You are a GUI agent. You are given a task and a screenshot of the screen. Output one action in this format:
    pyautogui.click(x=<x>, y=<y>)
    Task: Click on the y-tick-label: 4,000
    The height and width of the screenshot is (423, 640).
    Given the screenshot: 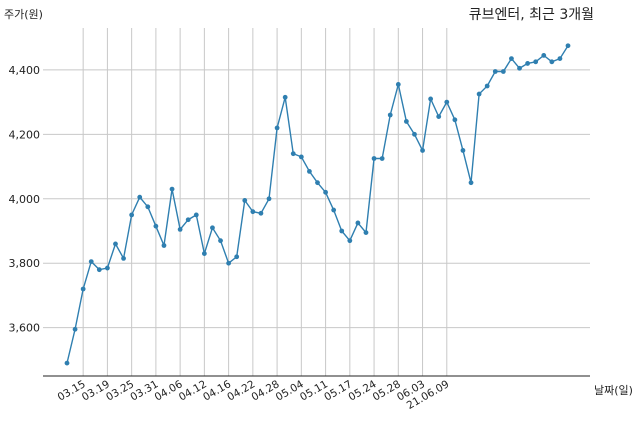 What is the action you would take?
    pyautogui.click(x=25, y=199)
    